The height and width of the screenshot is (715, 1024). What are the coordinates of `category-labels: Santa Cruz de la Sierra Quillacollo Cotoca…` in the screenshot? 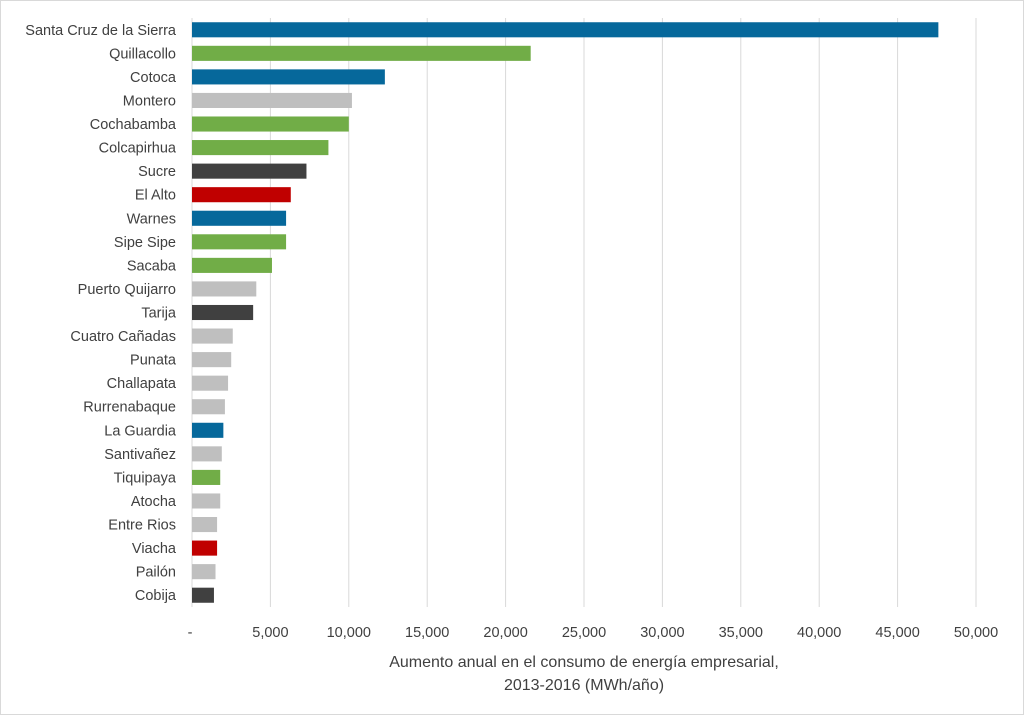 It's located at (101, 313).